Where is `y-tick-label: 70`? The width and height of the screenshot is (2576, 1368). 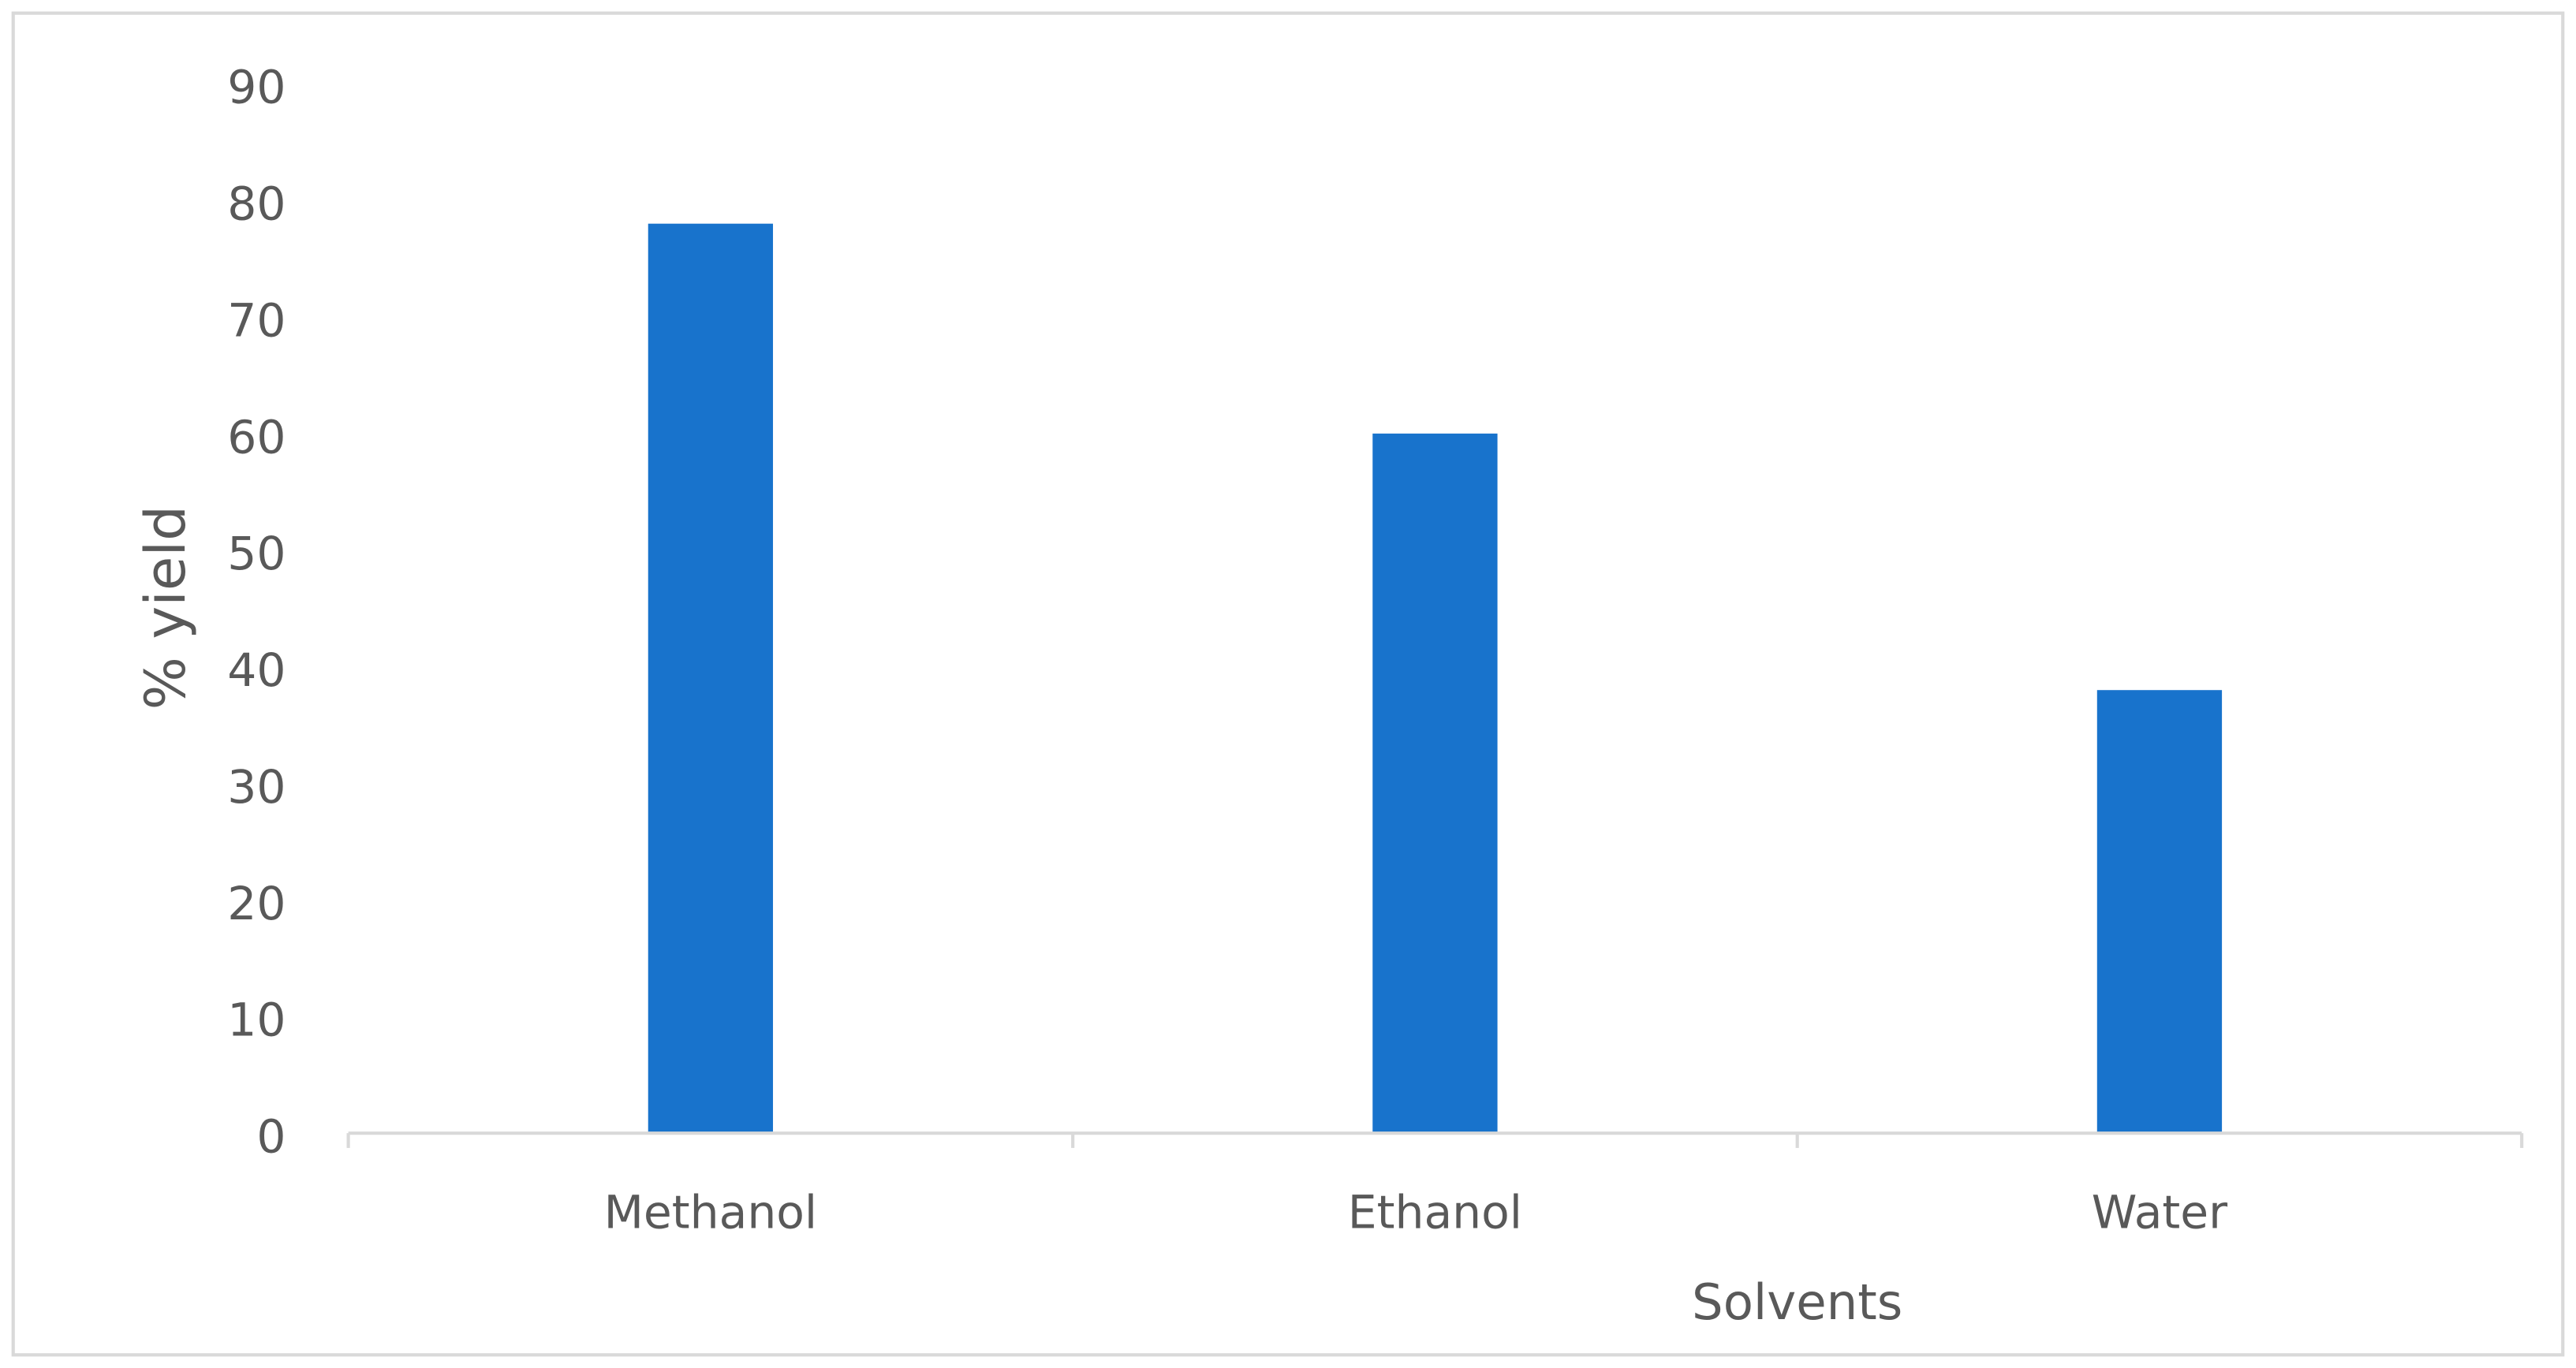
y-tick-label: 70 is located at coordinates (256, 320).